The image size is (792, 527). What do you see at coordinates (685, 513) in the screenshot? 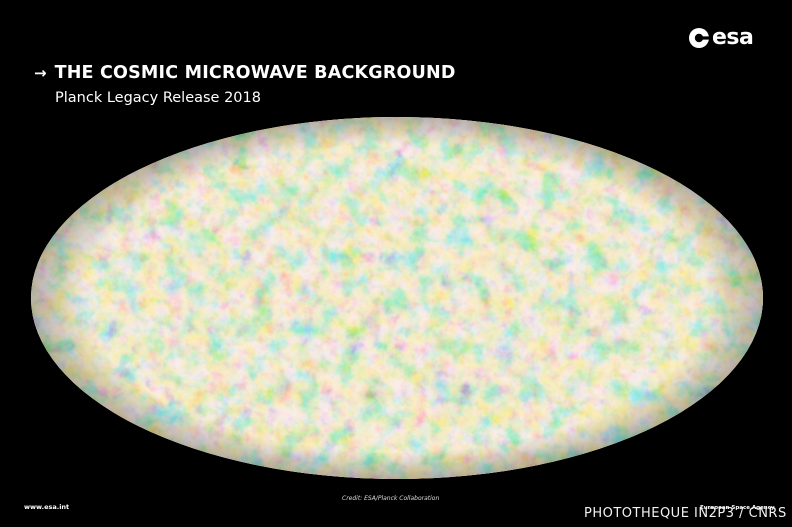
I see `watermark: PHOTOTHEQUE IN2P3 / CNRS` at bounding box center [685, 513].